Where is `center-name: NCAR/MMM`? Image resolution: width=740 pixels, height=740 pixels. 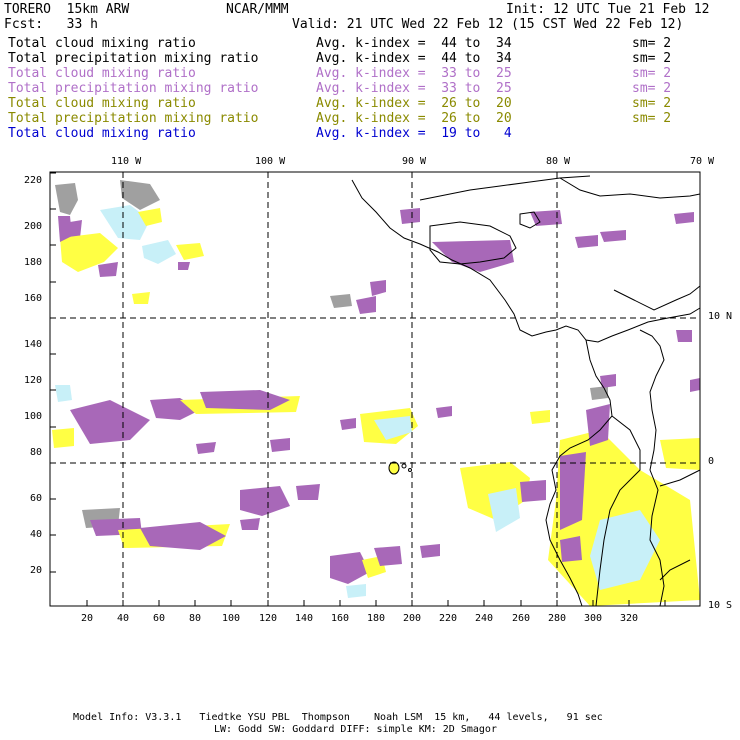
center-name: NCAR/MMM is located at coordinates (257, 9).